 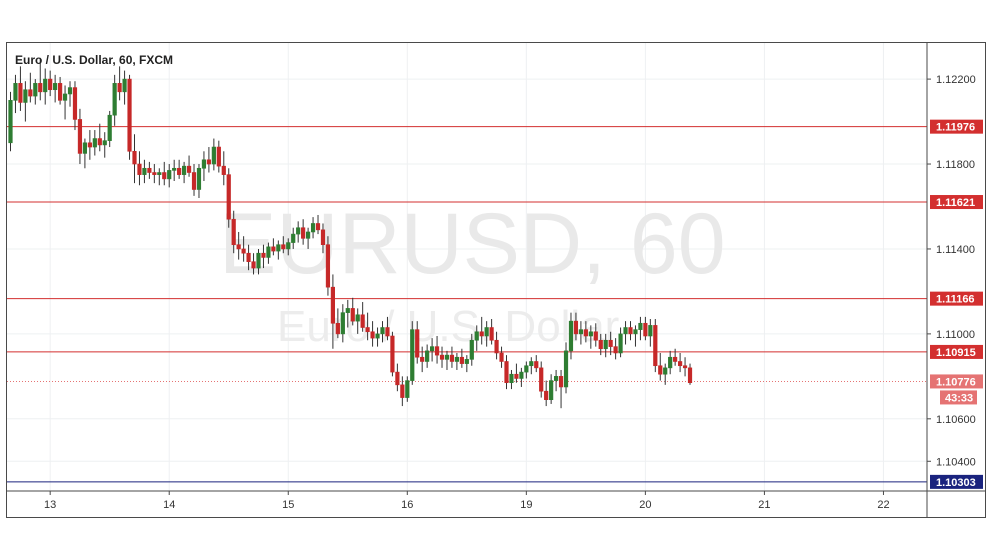 I want to click on time-axis: 13 14 15 16 19 20 21 22, so click(x=467, y=501).